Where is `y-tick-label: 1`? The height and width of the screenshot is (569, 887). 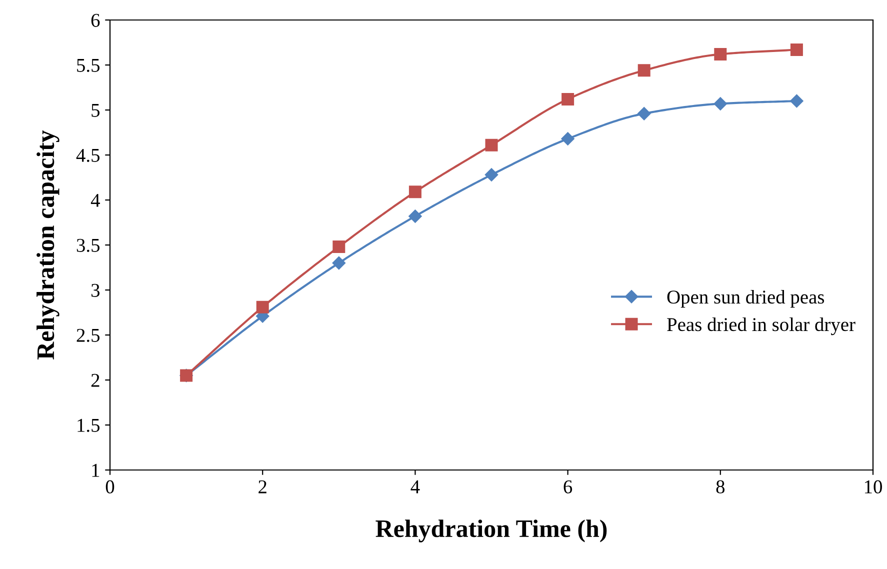 y-tick-label: 1 is located at coordinates (96, 470).